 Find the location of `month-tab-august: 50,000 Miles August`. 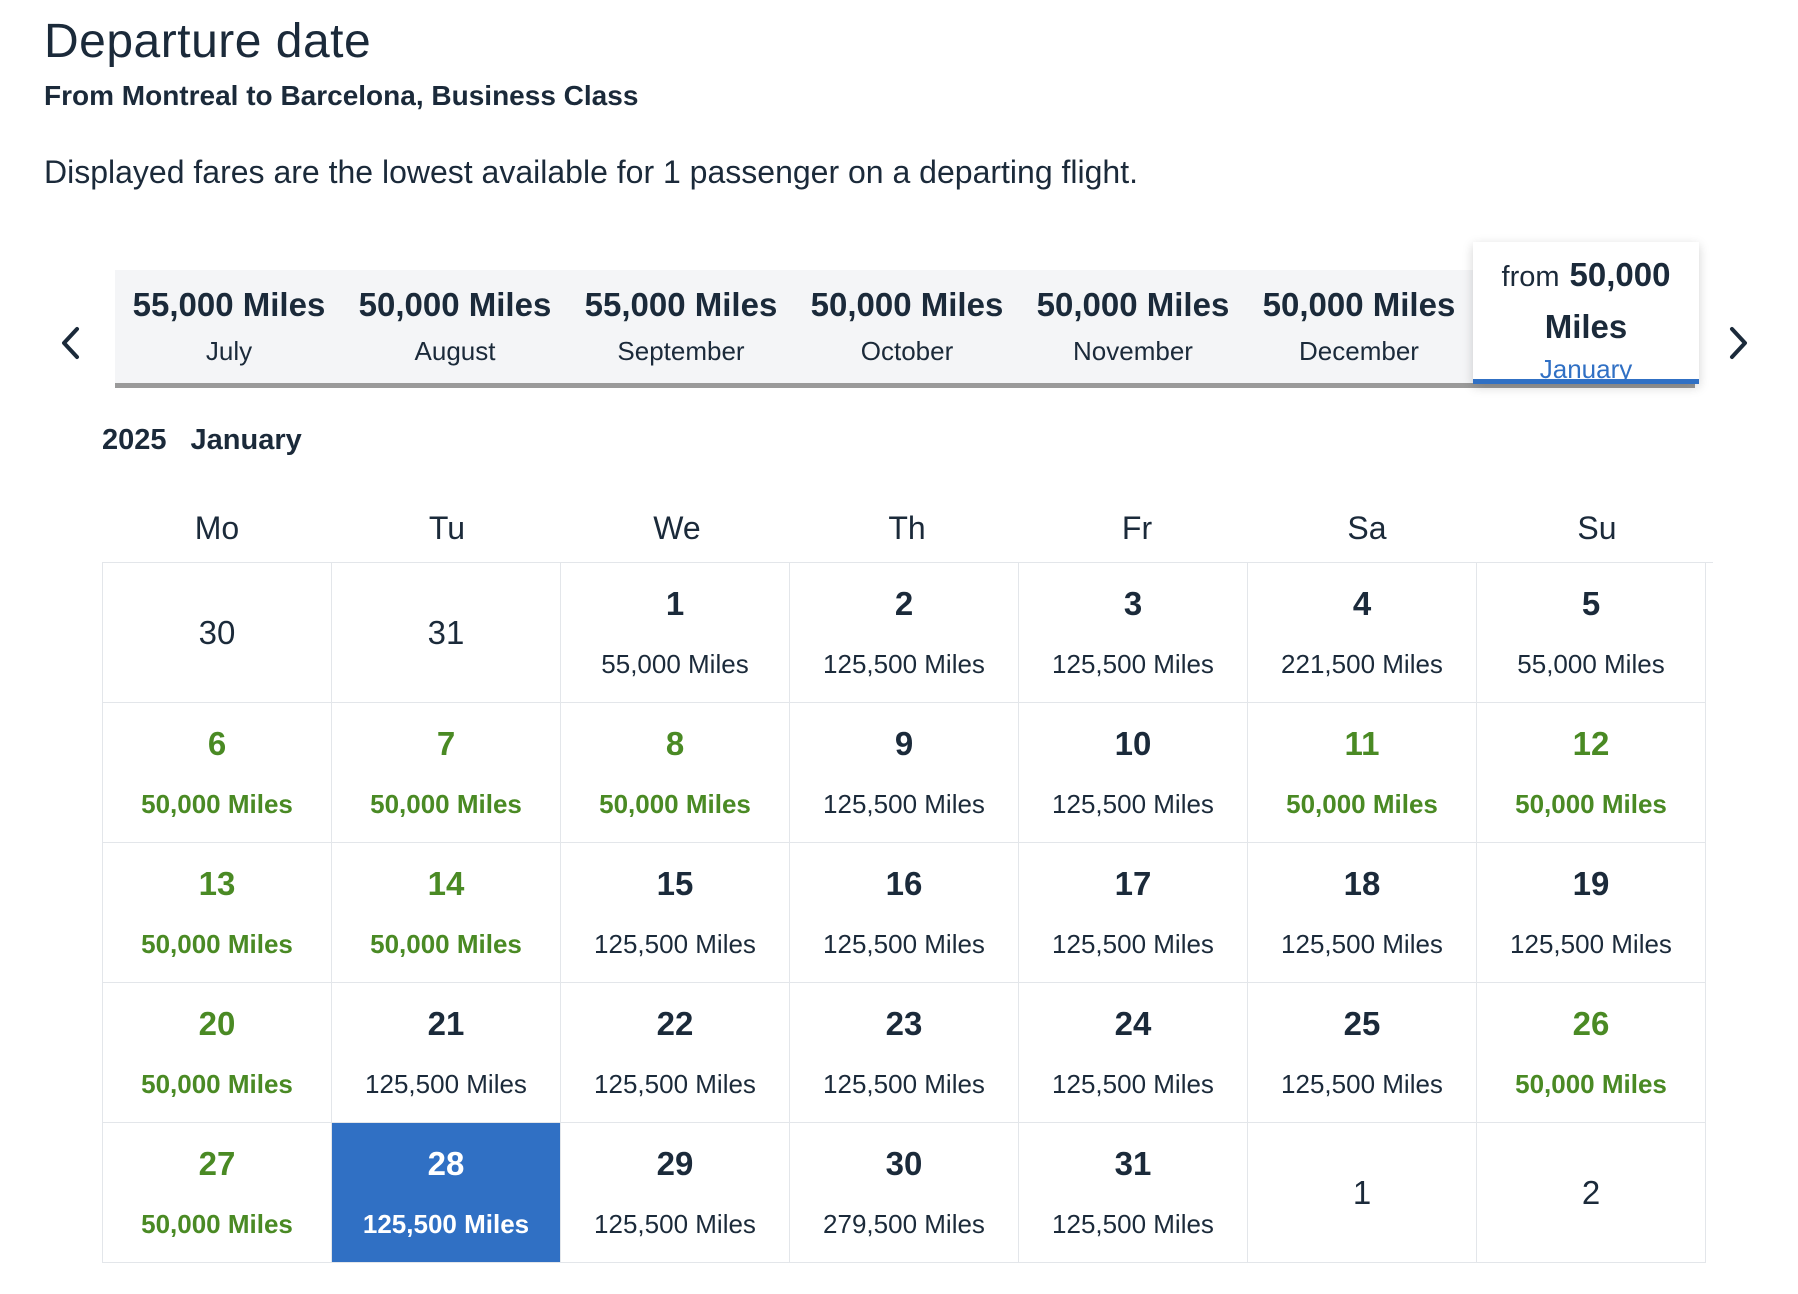

month-tab-august: 50,000 Miles August is located at coordinates (455, 326).